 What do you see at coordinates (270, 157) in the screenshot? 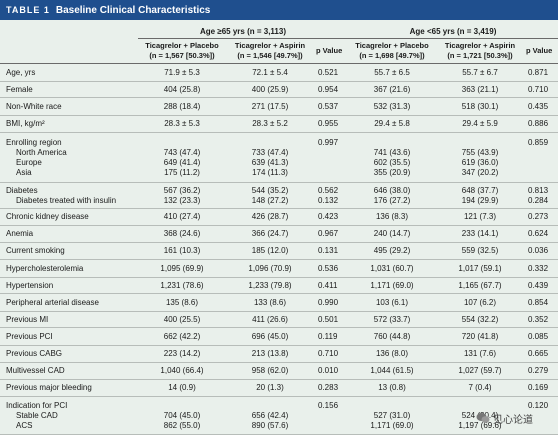
I see `cell-old-aspirin: 733 (47.4) 639 (41.3) 174 (11.3)` at bounding box center [270, 157].